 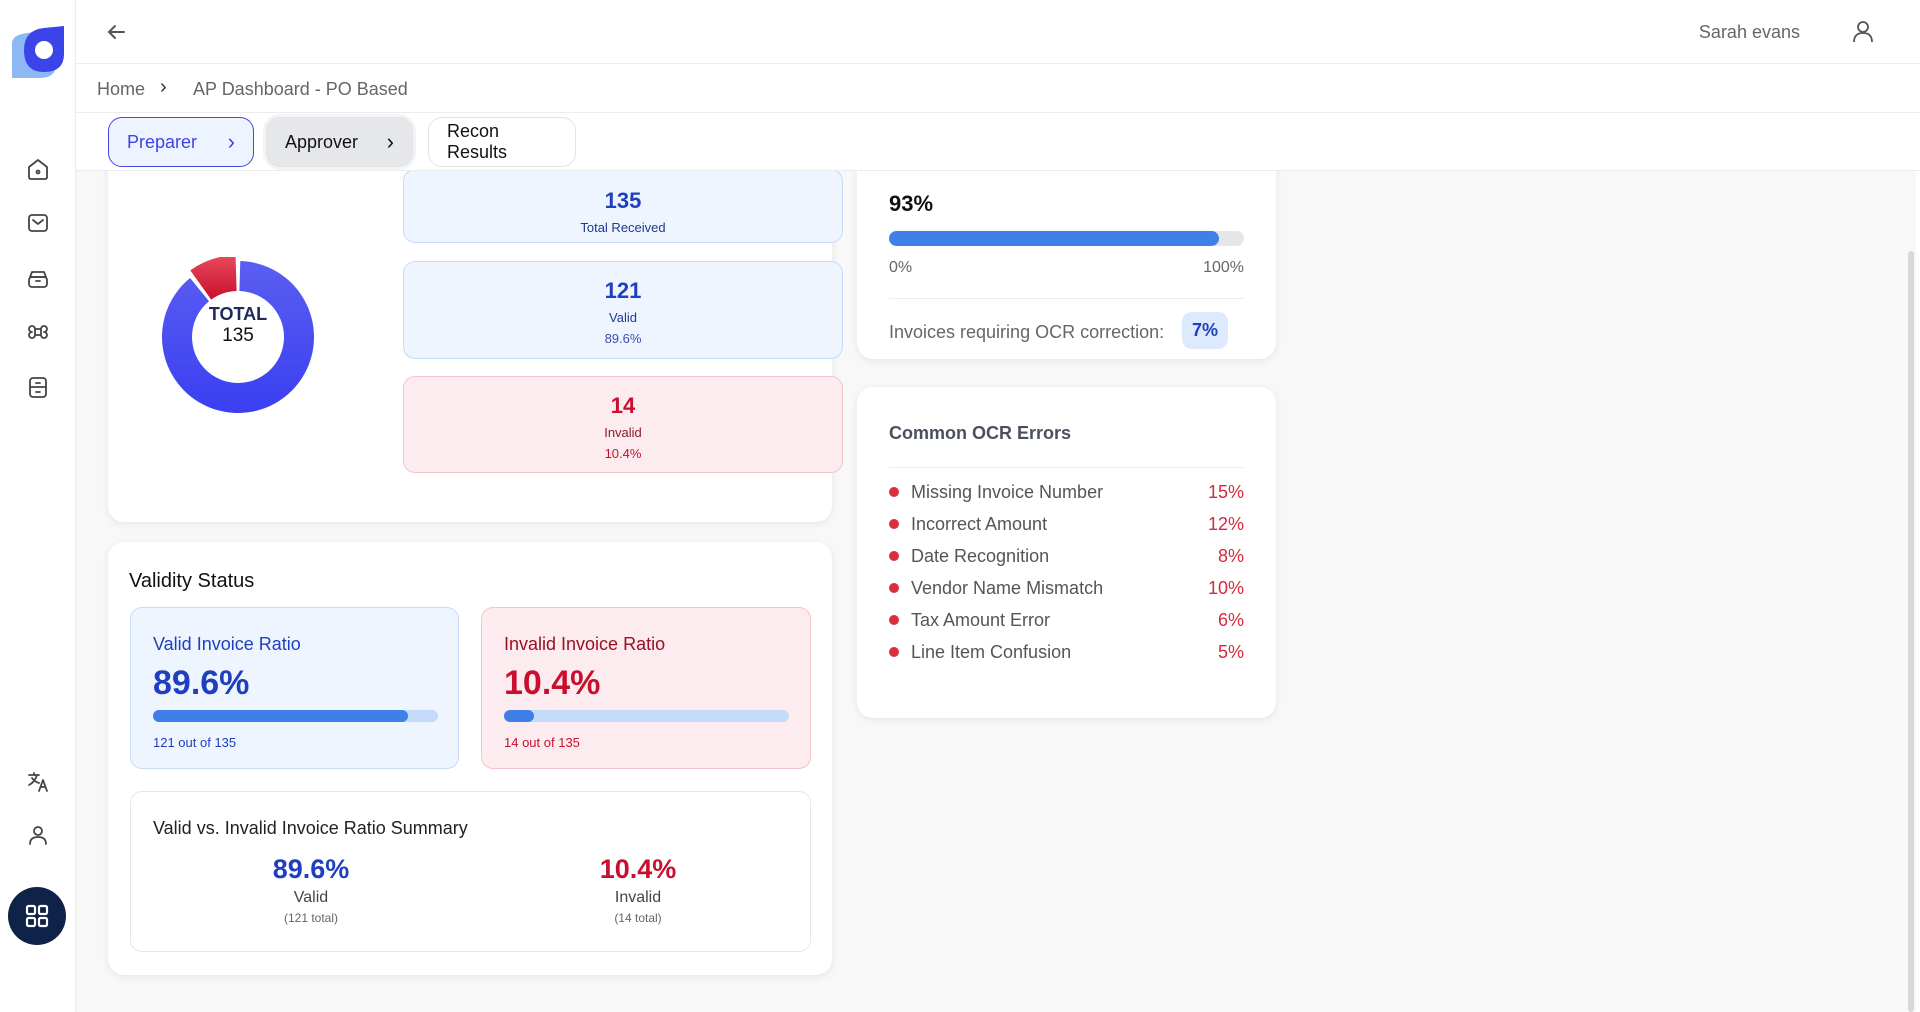 I want to click on translate-icon, so click(x=38, y=782).